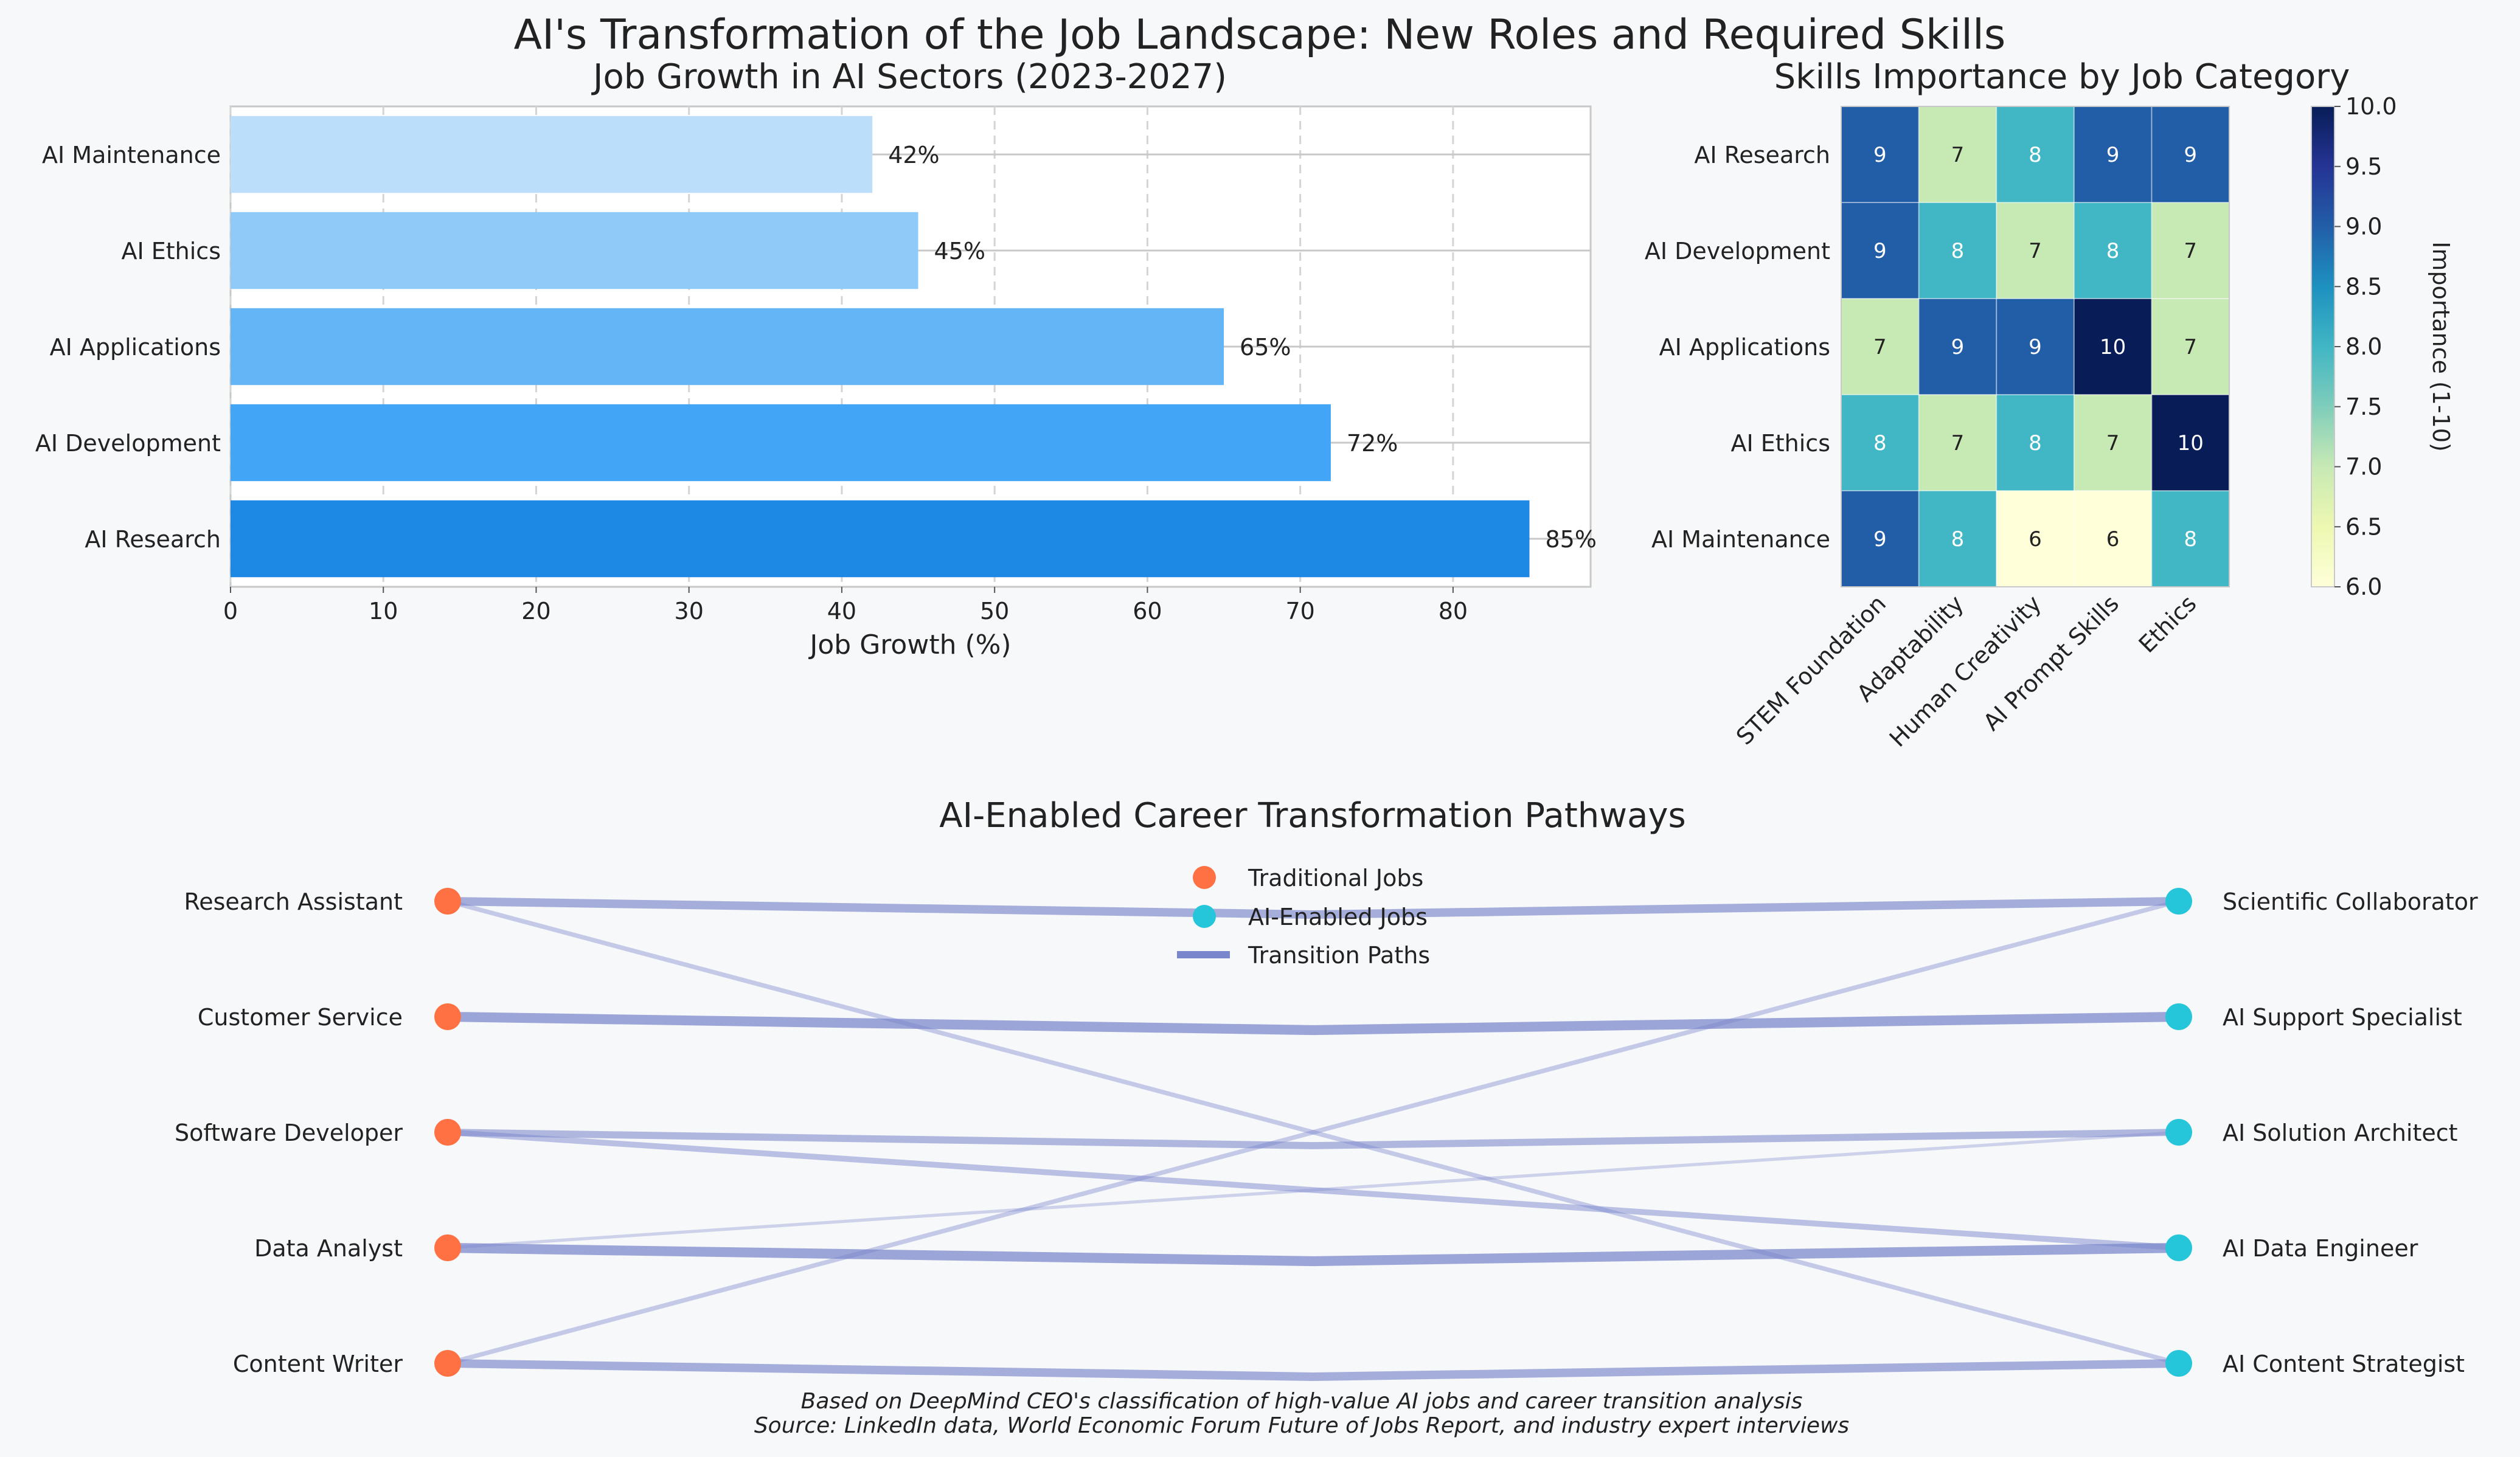 This screenshot has height=1457, width=2520. I want to click on legend-traditional-marker, so click(1204, 877).